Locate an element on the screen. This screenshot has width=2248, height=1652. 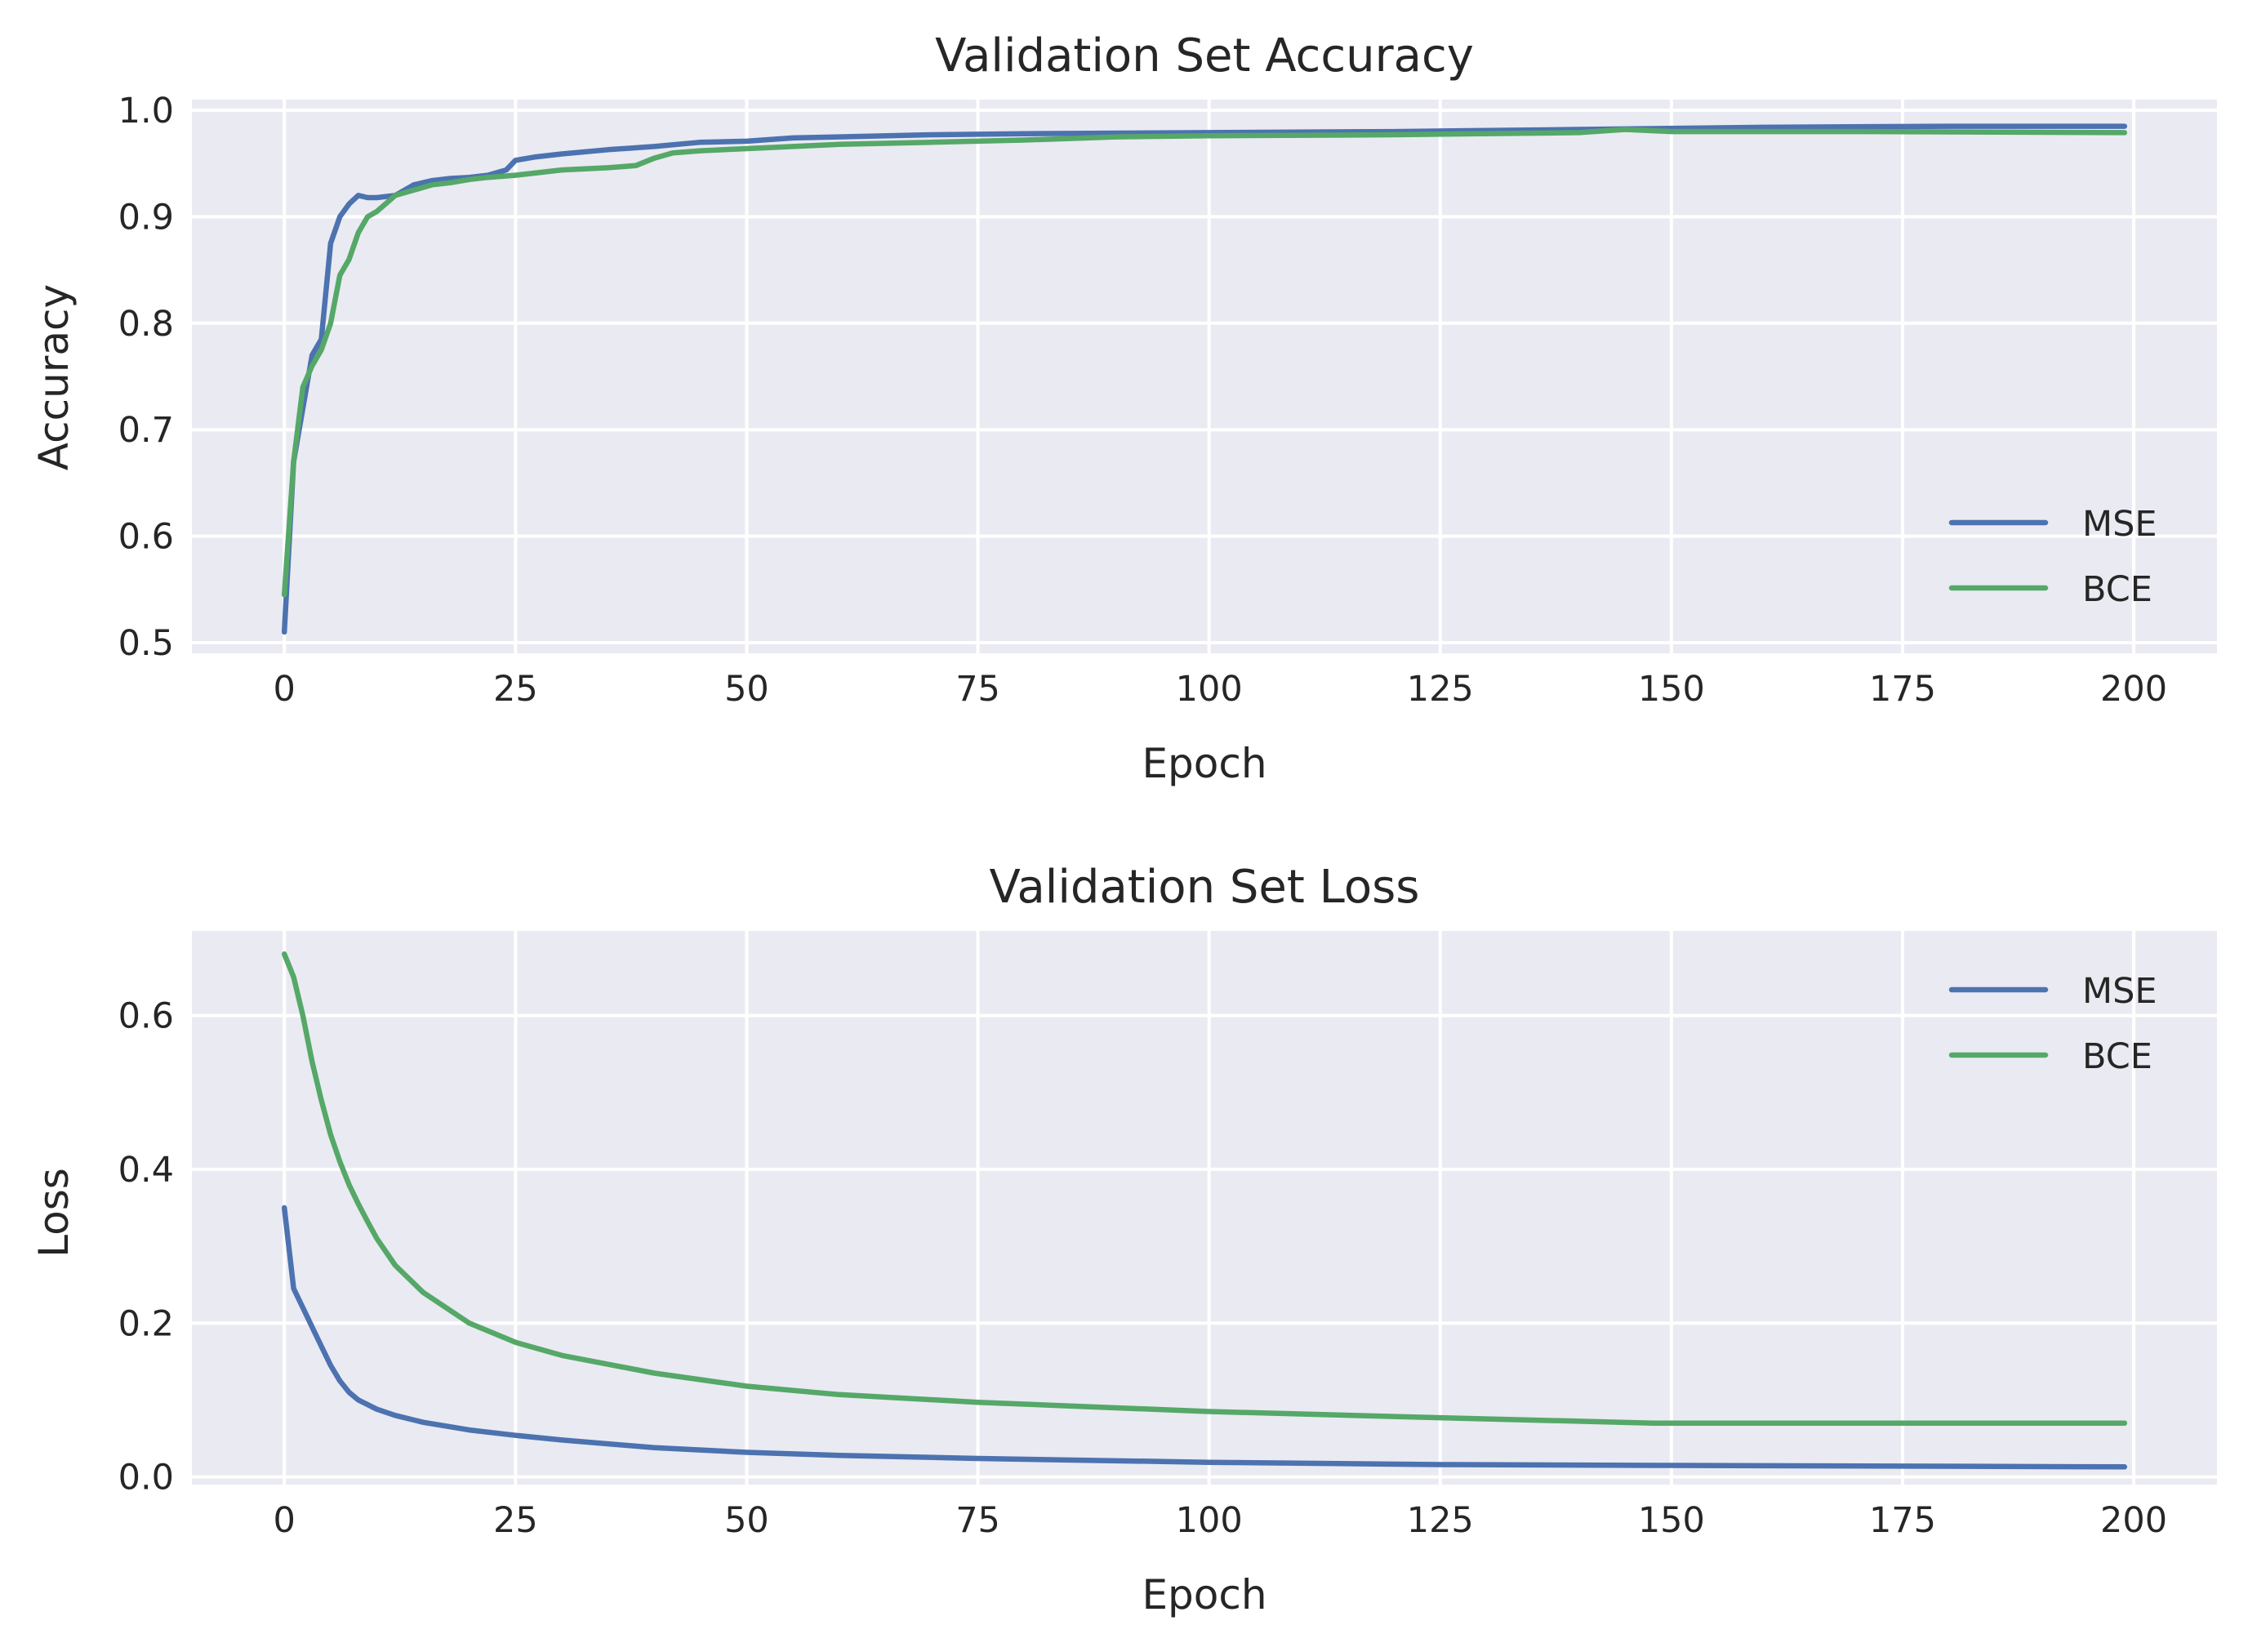
accuracy-y-tick-label: 1.0 is located at coordinates (146, 111).